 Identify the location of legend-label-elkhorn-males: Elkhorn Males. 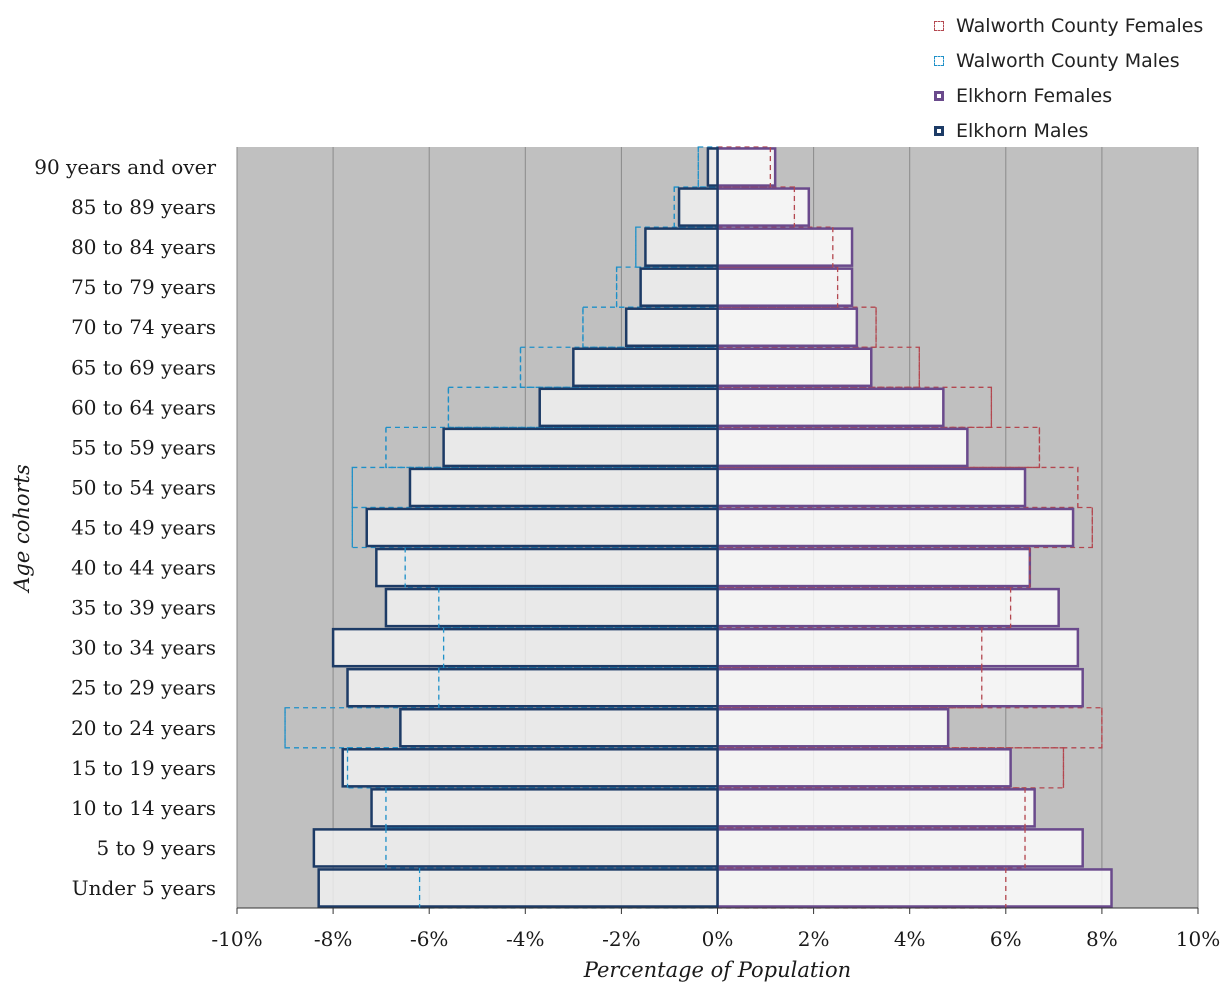
(1022, 130).